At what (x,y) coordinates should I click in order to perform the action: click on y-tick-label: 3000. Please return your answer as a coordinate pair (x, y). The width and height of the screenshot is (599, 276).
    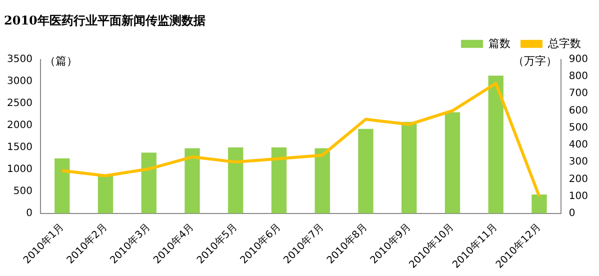
    Looking at the image, I should click on (19, 81).